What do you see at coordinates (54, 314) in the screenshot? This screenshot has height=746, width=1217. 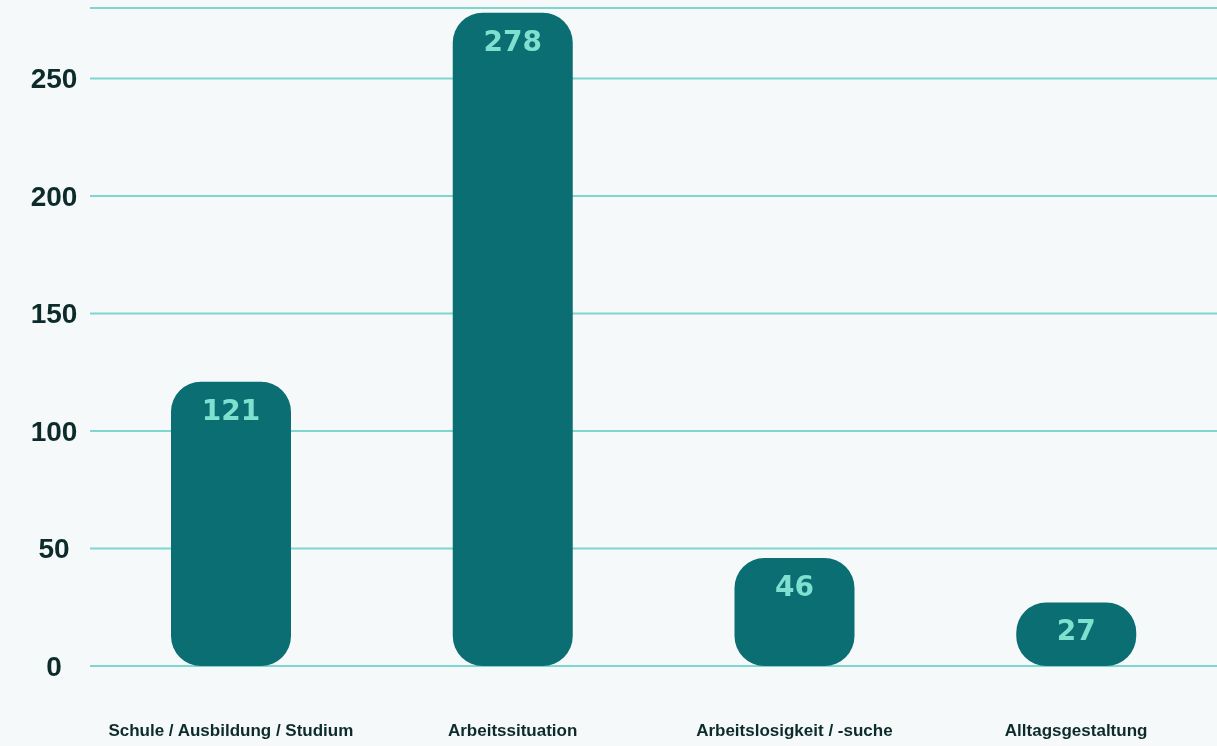 I see `y-tick-label: 150` at bounding box center [54, 314].